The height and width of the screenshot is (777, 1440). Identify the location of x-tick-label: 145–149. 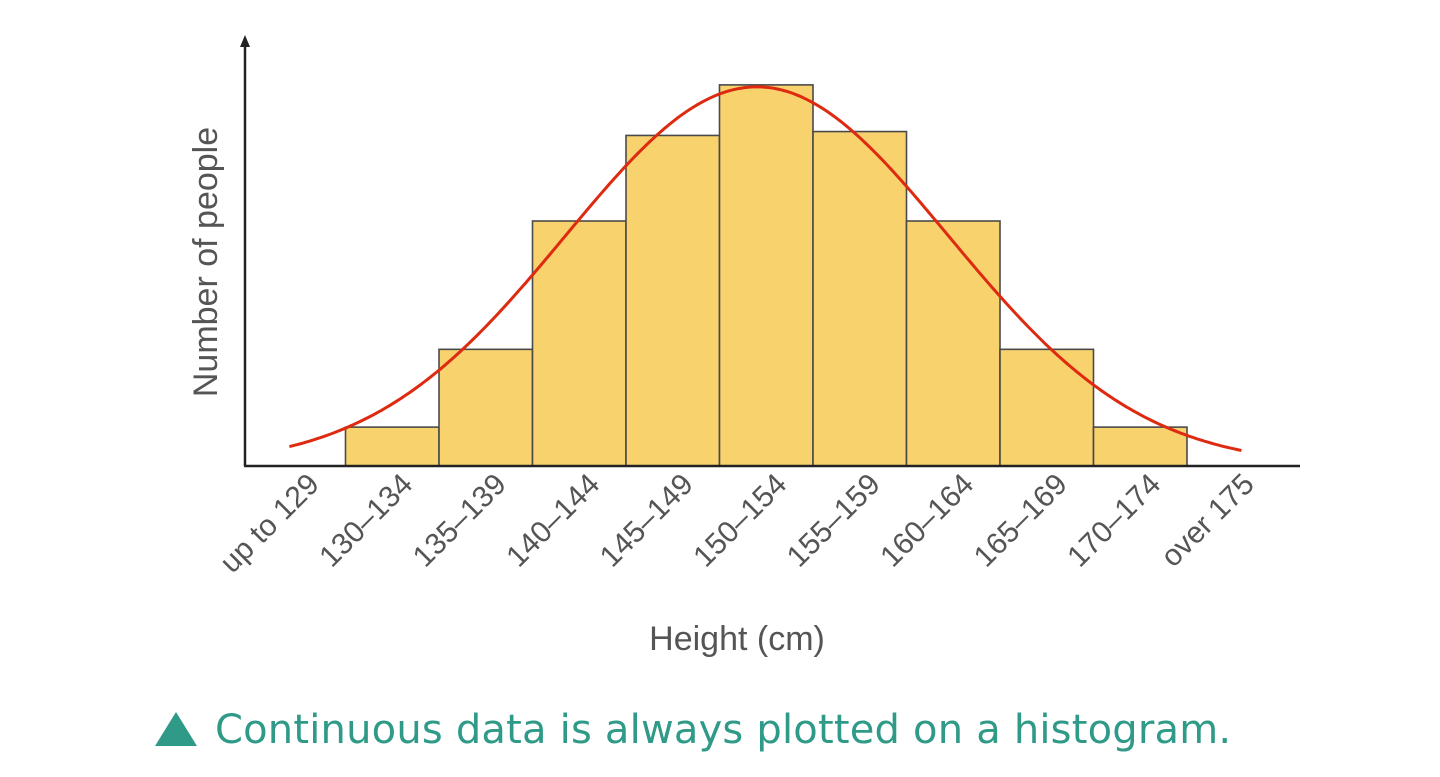
(647, 521).